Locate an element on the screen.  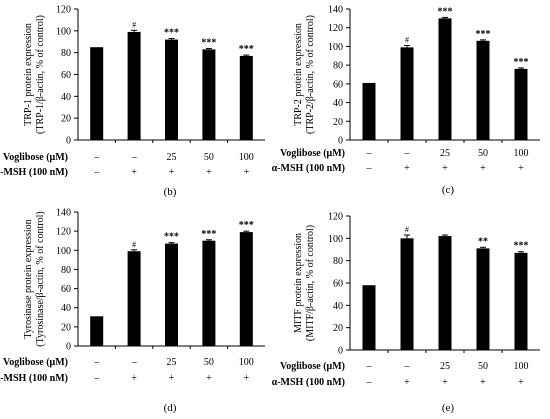
panel-label: (e) is located at coordinates (448, 408).